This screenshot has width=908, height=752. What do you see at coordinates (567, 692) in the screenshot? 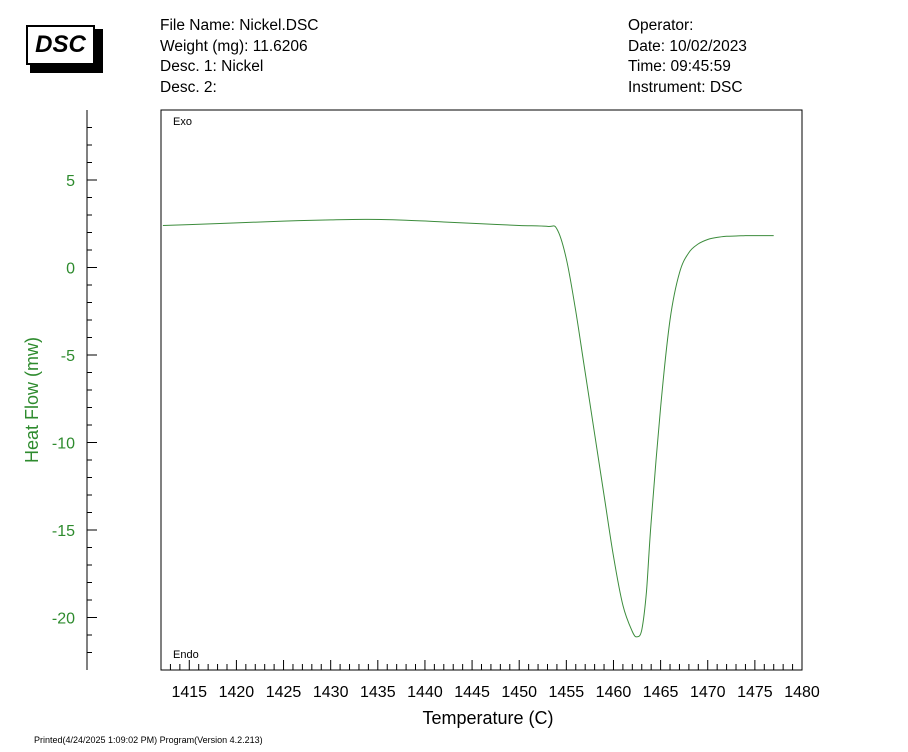
I see `x-tick-label: 1455` at bounding box center [567, 692].